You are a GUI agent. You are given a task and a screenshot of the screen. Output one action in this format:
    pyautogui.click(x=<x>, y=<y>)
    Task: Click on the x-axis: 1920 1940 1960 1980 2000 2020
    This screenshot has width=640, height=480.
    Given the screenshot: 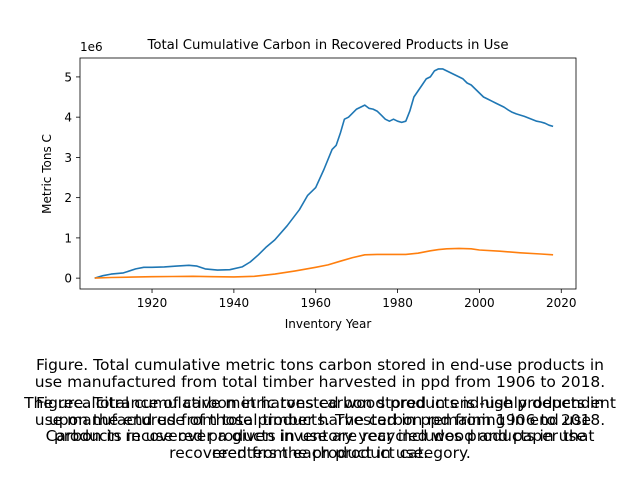 What is the action you would take?
    pyautogui.click(x=357, y=299)
    